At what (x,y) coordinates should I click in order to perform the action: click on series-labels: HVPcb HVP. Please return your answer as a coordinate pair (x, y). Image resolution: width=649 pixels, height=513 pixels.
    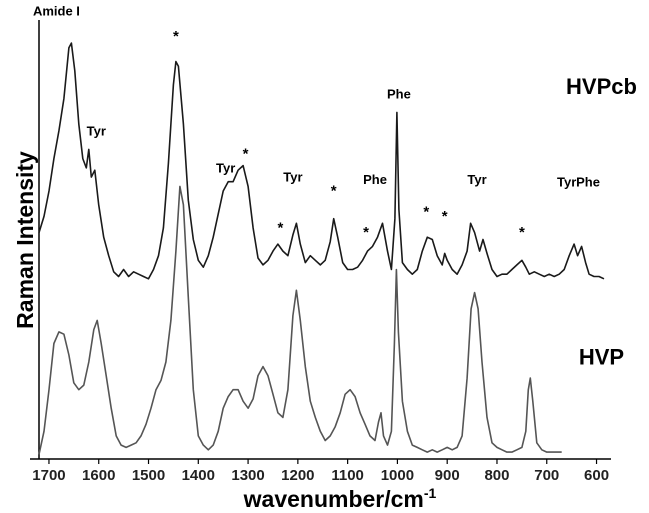
    Looking at the image, I should click on (601, 221).